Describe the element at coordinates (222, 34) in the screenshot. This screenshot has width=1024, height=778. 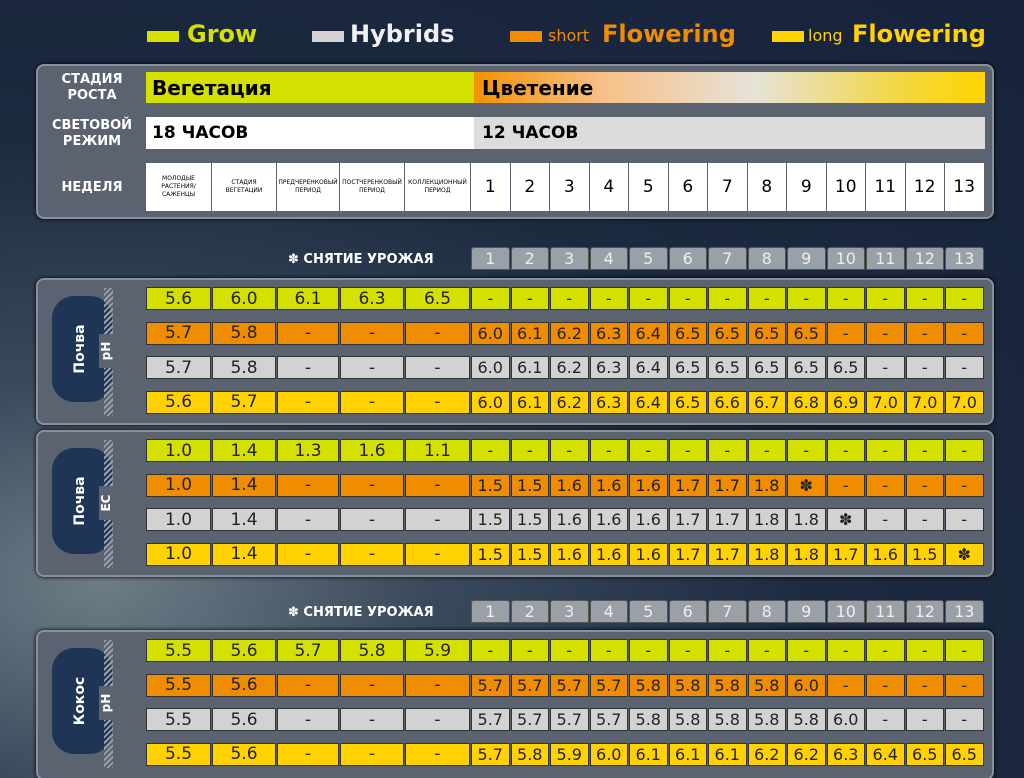
I see `legend-label: Grow` at that location.